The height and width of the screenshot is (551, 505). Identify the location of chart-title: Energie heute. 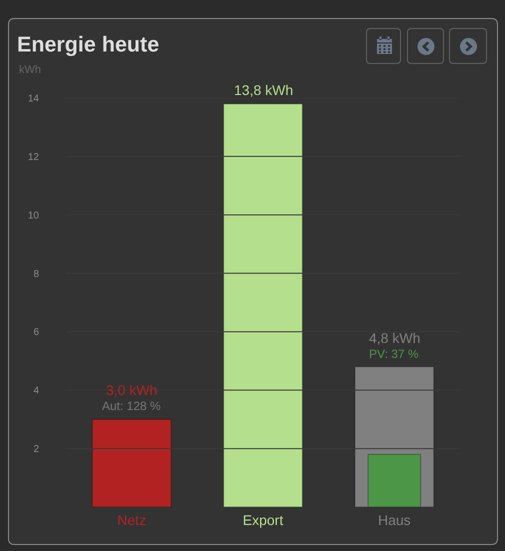
(88, 44).